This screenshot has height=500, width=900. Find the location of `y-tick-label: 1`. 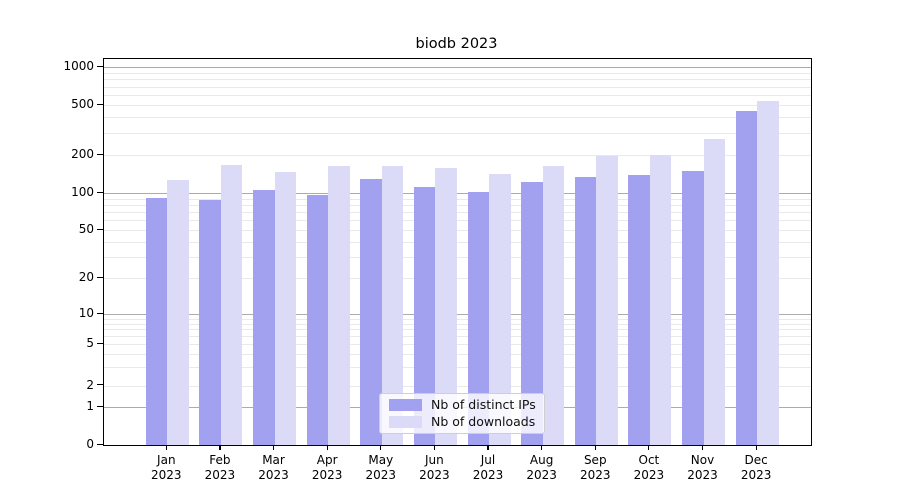

y-tick-label: 1 is located at coordinates (90, 406).